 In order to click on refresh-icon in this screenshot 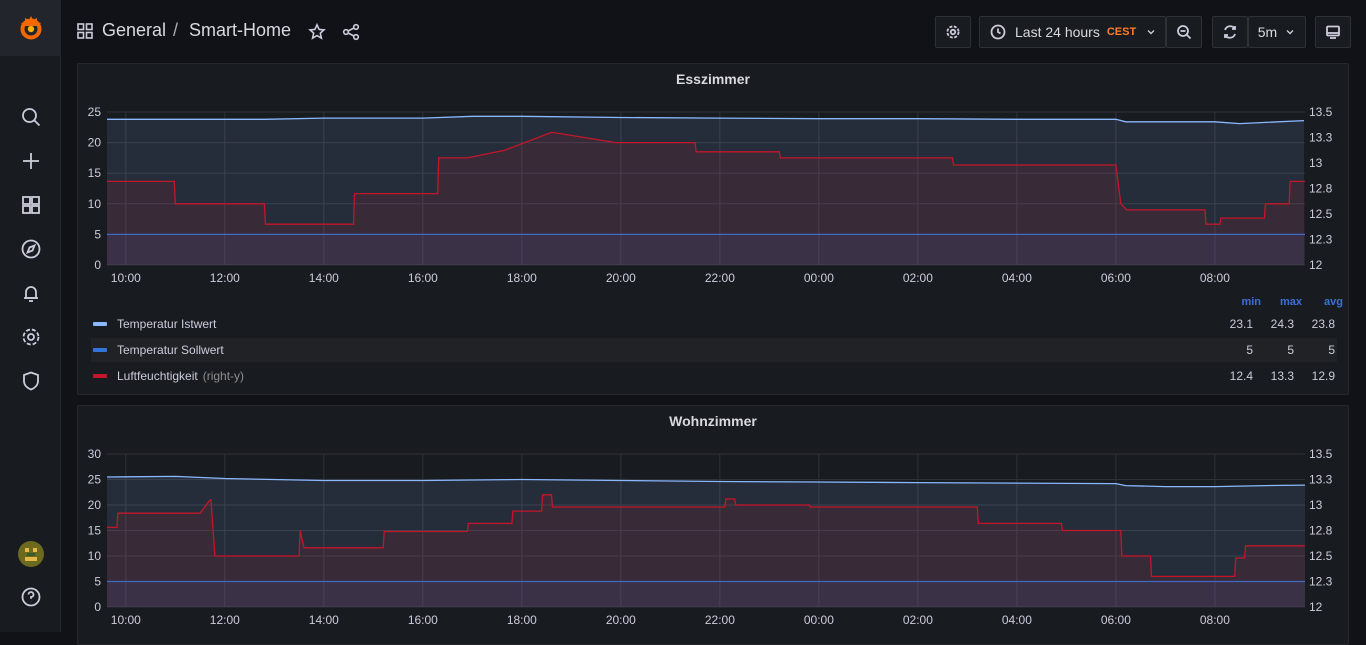, I will do `click(1230, 32)`.